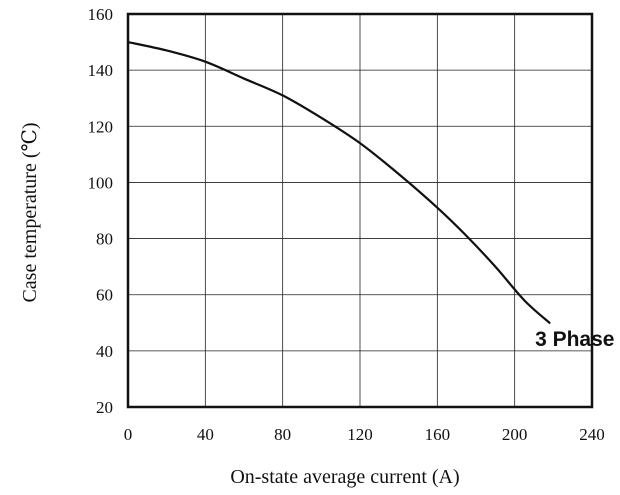  Describe the element at coordinates (205, 434) in the screenshot. I see `x-tick-label: 40` at that location.